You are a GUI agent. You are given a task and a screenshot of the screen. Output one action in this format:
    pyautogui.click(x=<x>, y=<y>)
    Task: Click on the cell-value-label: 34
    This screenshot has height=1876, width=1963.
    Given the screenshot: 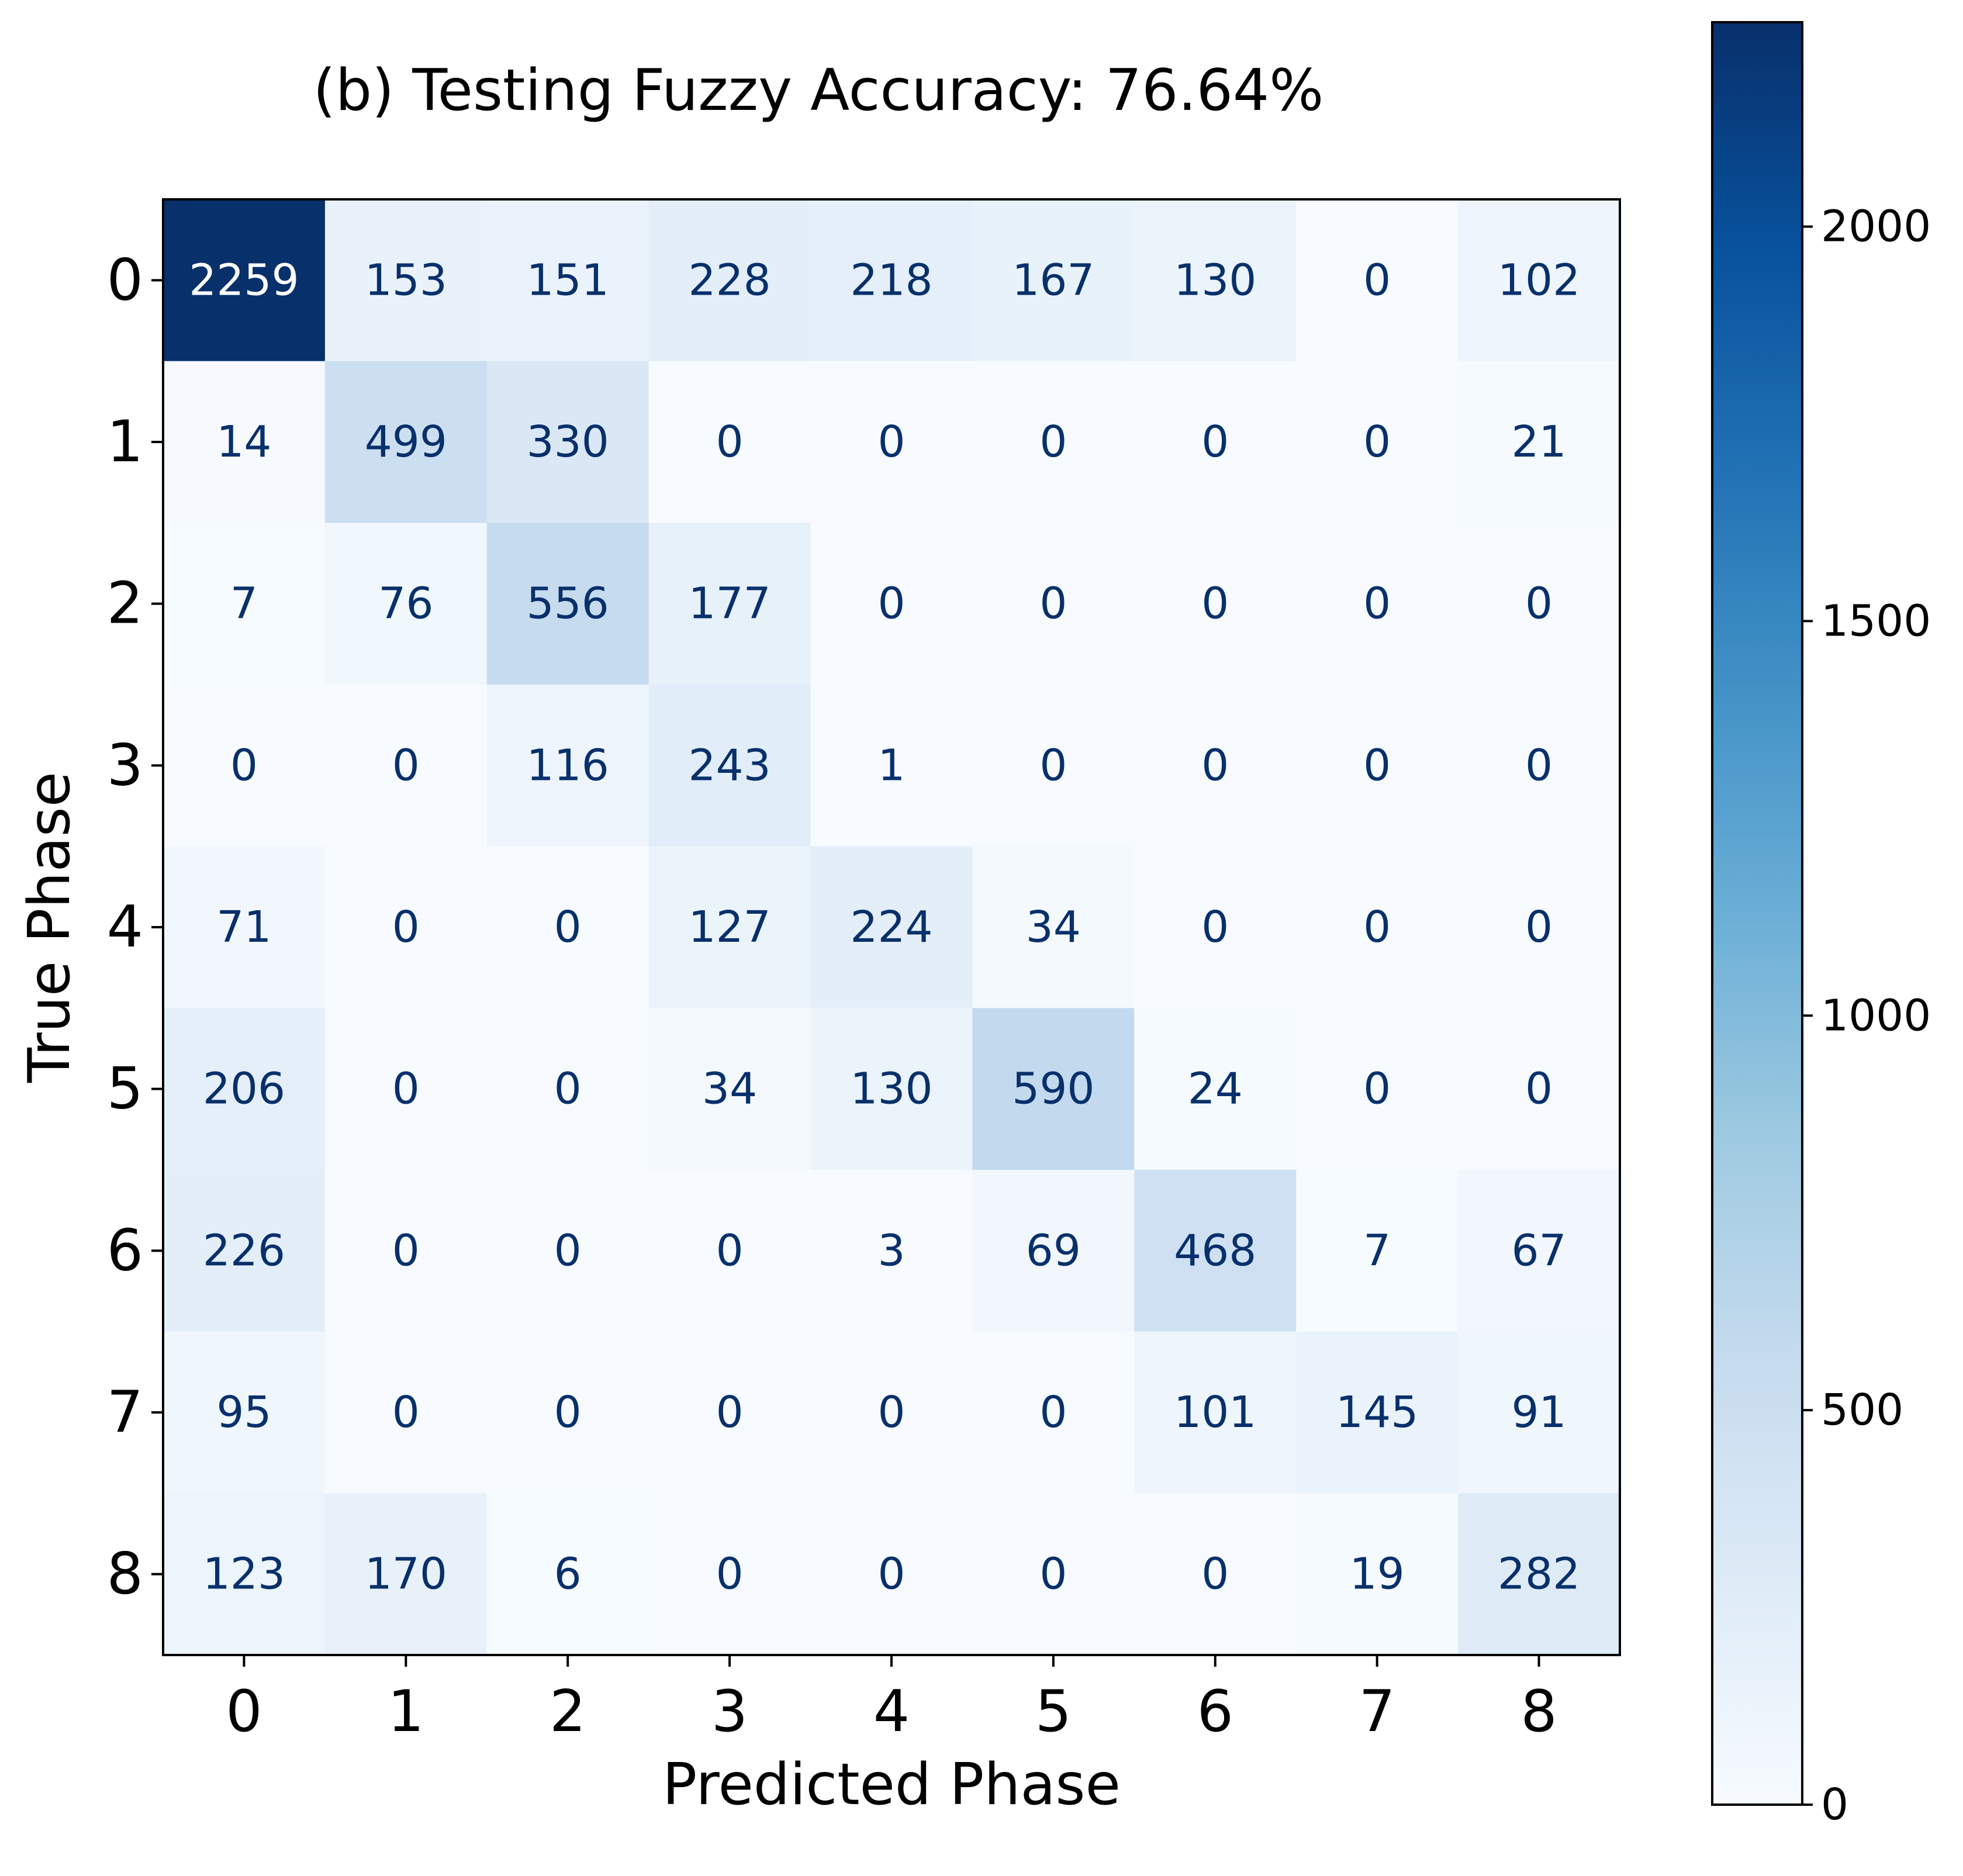 What is the action you would take?
    pyautogui.click(x=730, y=1089)
    